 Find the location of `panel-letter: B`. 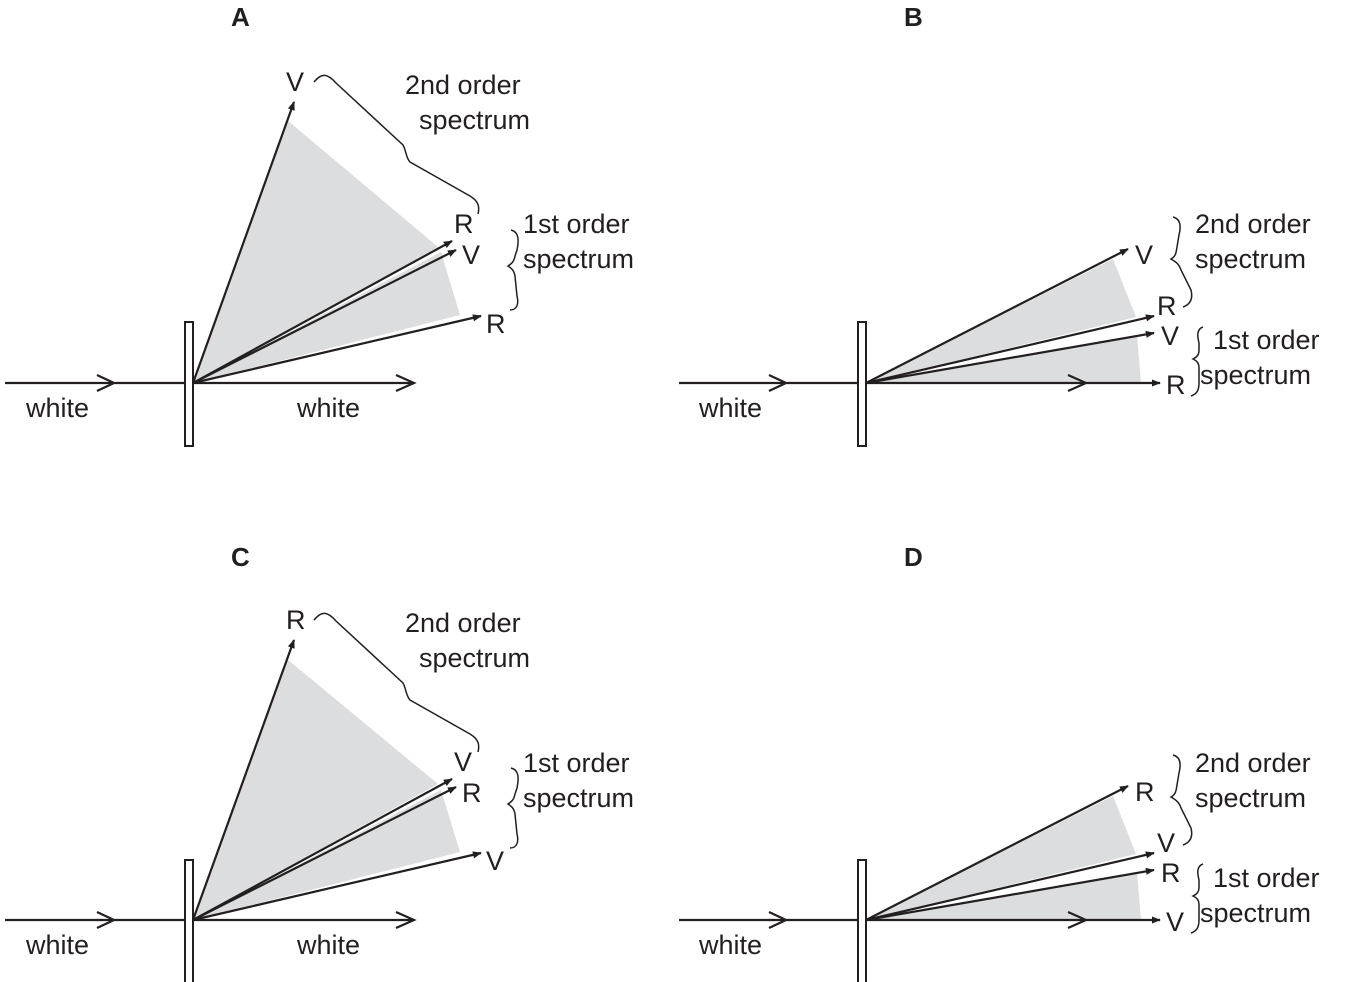

panel-letter: B is located at coordinates (913, 17).